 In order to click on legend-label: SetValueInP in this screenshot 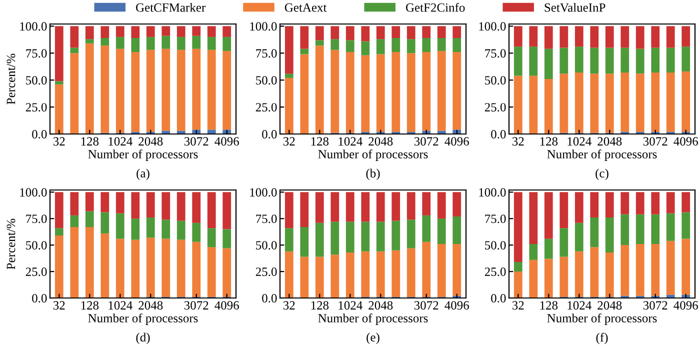, I will do `click(575, 7)`.